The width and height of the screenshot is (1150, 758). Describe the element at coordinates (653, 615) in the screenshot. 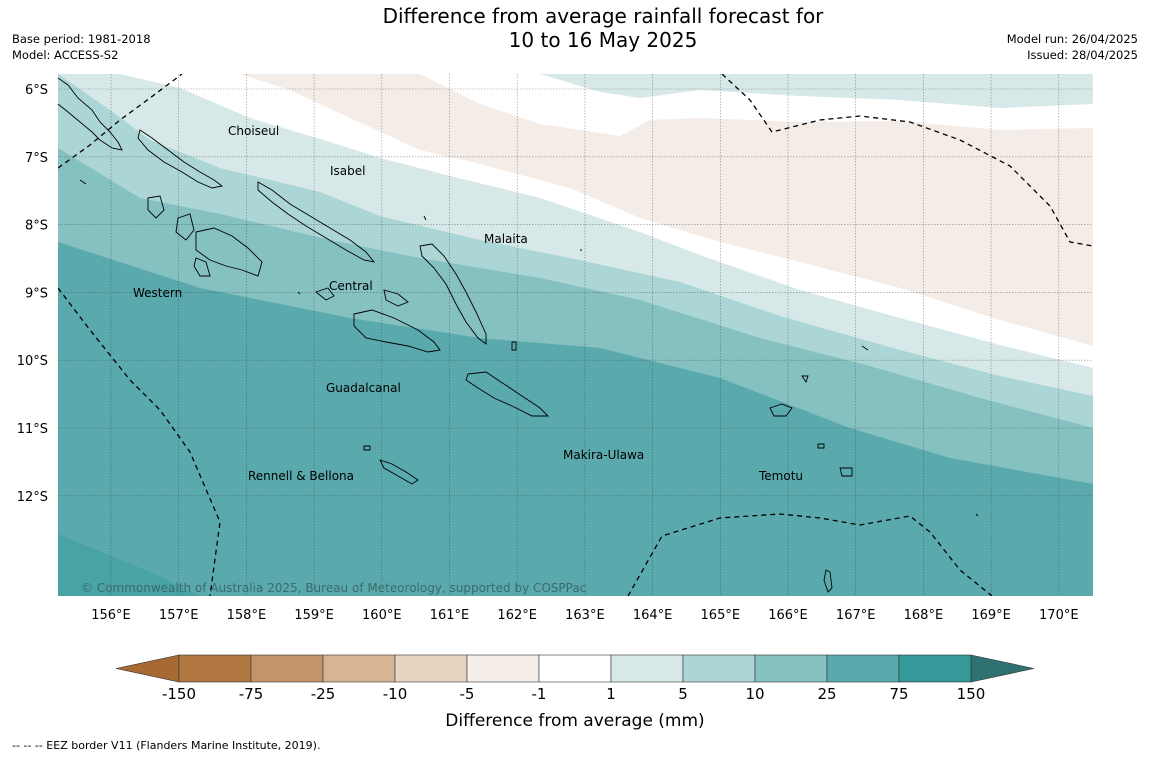

I see `longitude-label: 164°E` at that location.